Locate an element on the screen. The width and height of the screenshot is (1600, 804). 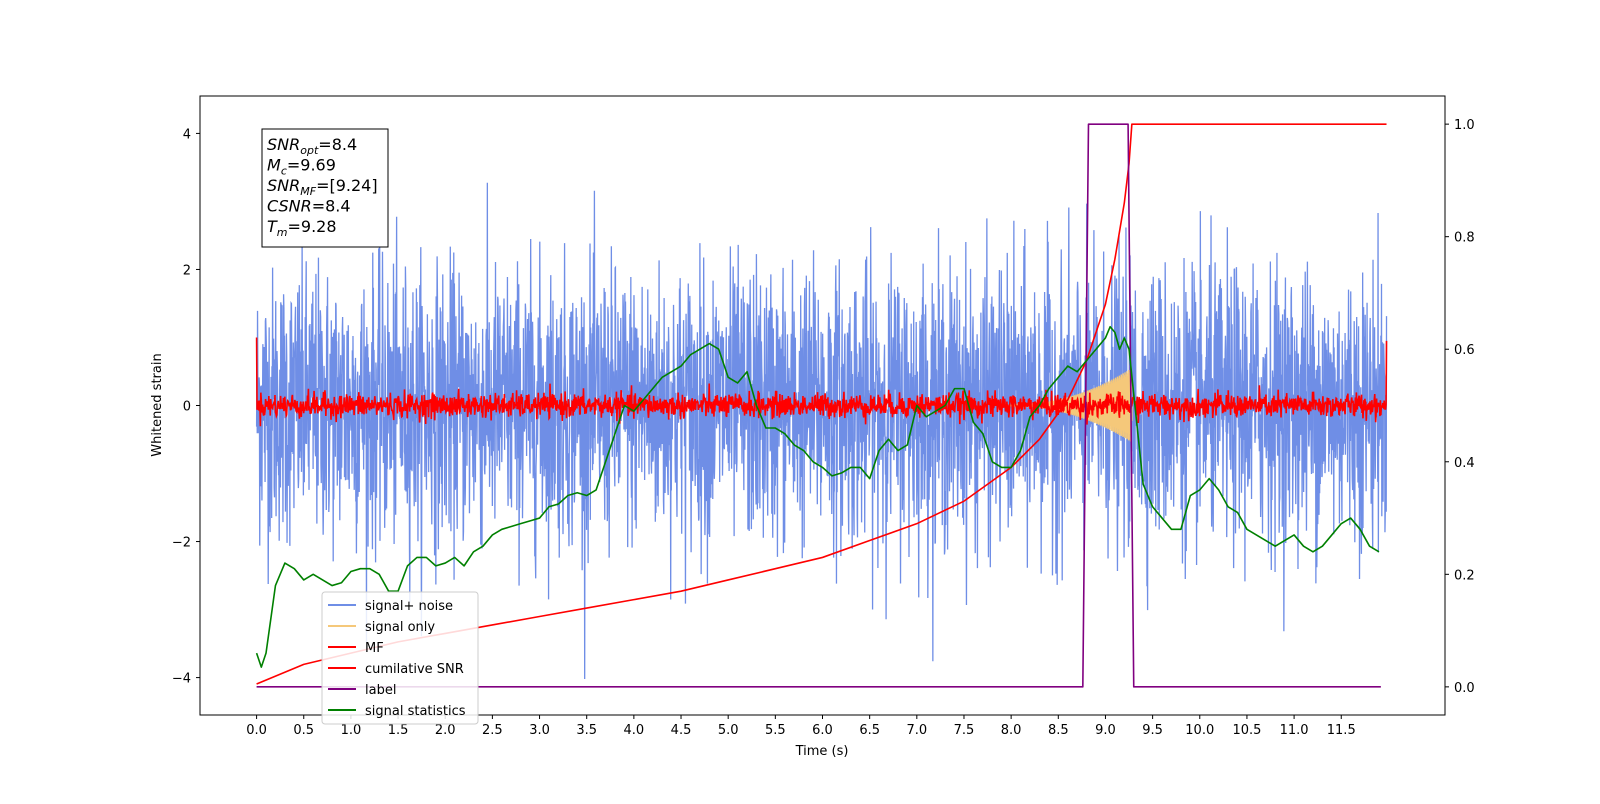
y-left-tick-label: −4 is located at coordinates (181, 679).